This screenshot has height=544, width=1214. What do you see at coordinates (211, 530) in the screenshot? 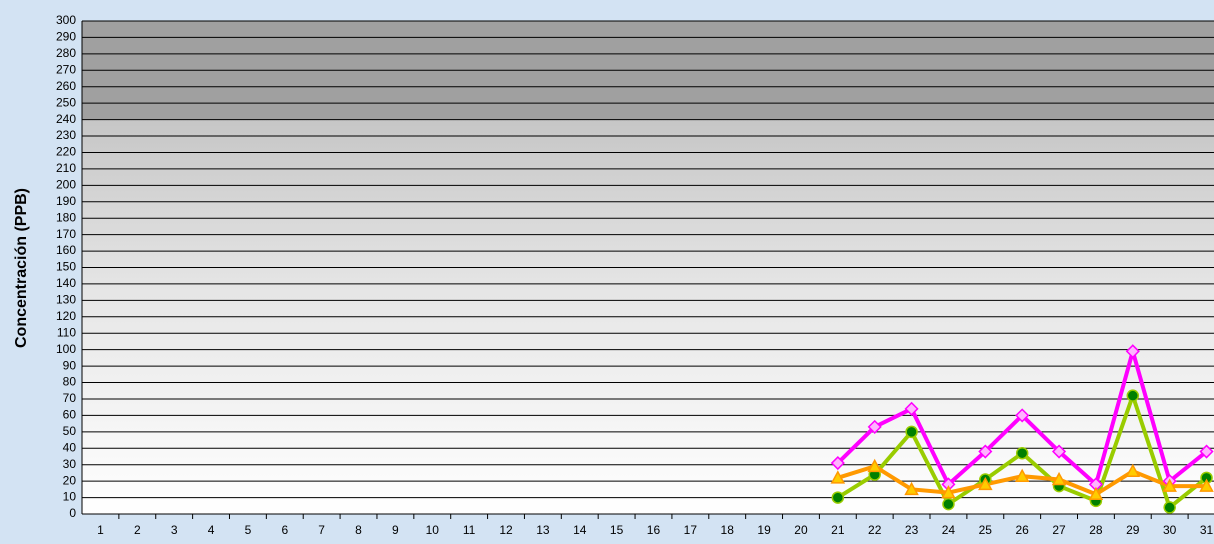
I see `x-tick-label: 4` at bounding box center [211, 530].